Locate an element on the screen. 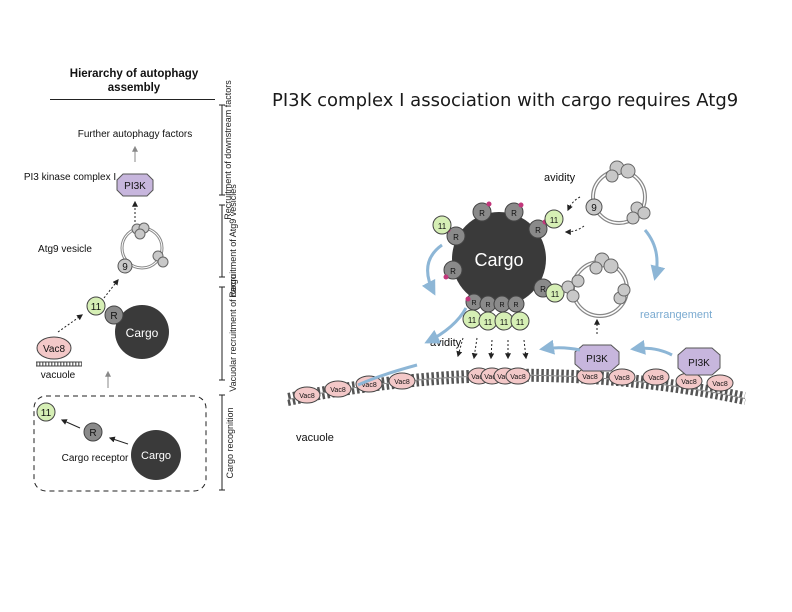 The width and height of the screenshot is (792, 612). cargo-recognition: Cargo is located at coordinates (156, 455).